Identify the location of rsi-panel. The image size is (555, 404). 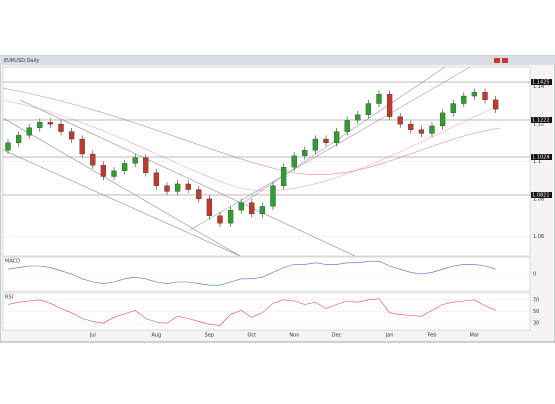
(266, 311).